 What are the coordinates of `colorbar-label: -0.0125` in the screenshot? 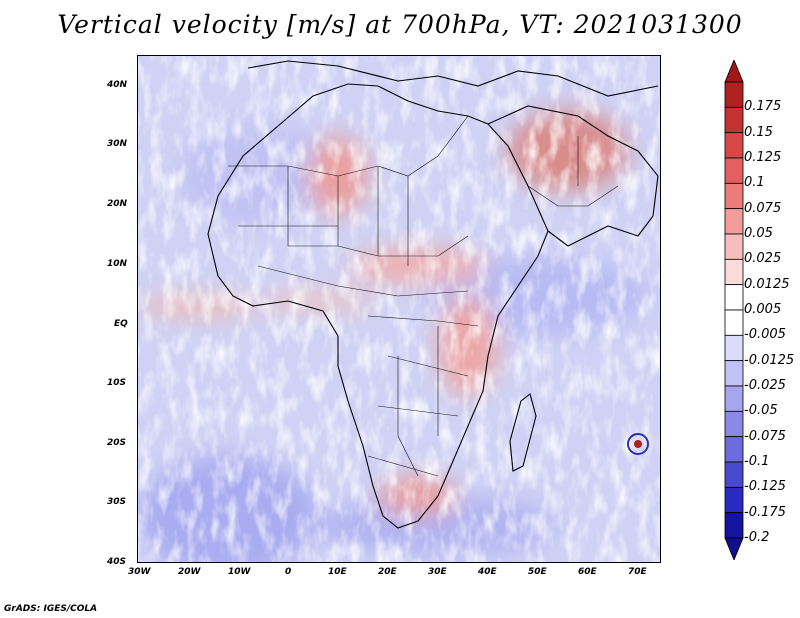 It's located at (769, 360).